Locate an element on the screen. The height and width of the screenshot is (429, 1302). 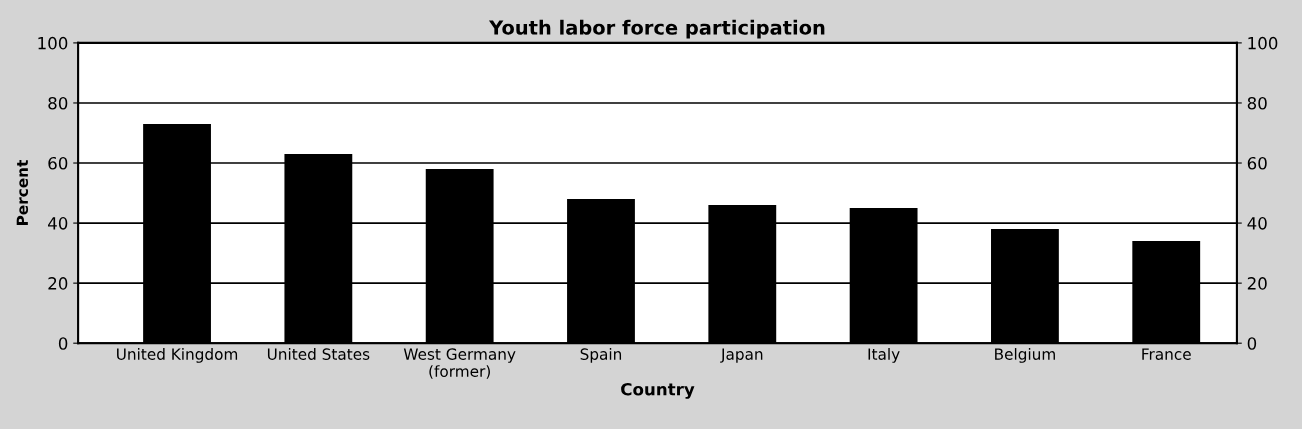
y2-tick-label: 100 is located at coordinates (1263, 43).